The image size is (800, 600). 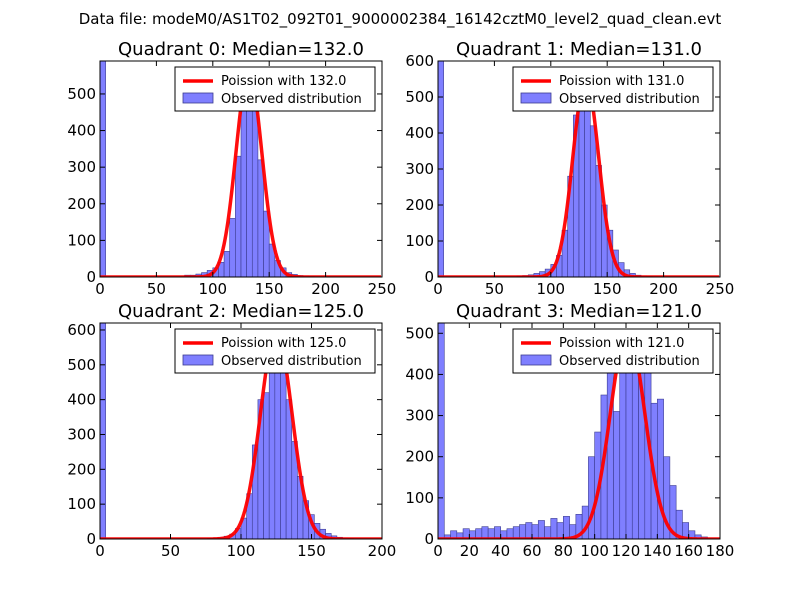 What do you see at coordinates (469, 551) in the screenshot?
I see `x-tick-label: 20` at bounding box center [469, 551].